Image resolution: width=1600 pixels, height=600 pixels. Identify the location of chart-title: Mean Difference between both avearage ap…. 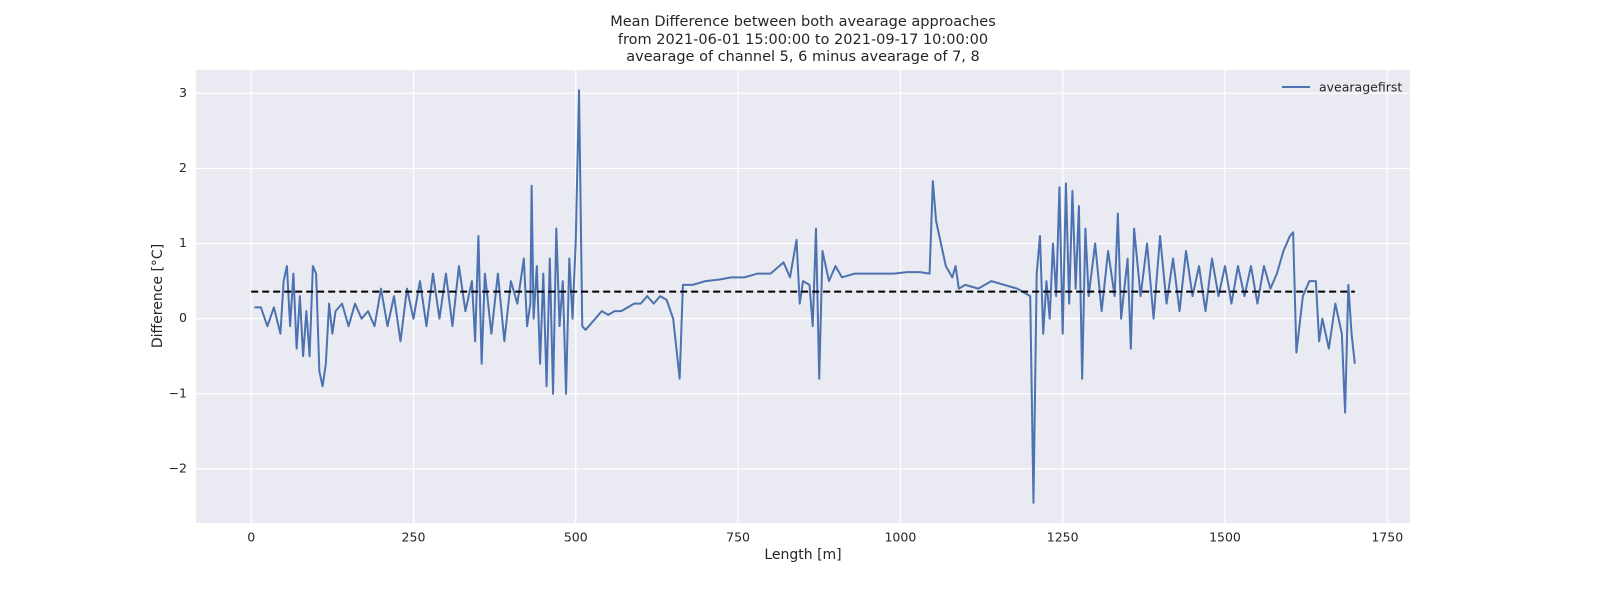
(803, 22).